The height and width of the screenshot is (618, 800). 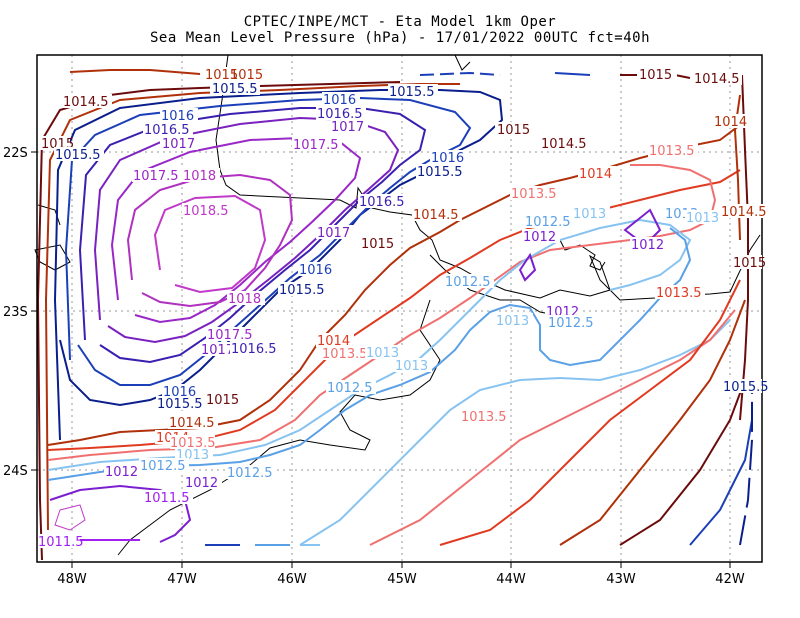 I want to click on x-tick-label: 47W, so click(x=182, y=579).